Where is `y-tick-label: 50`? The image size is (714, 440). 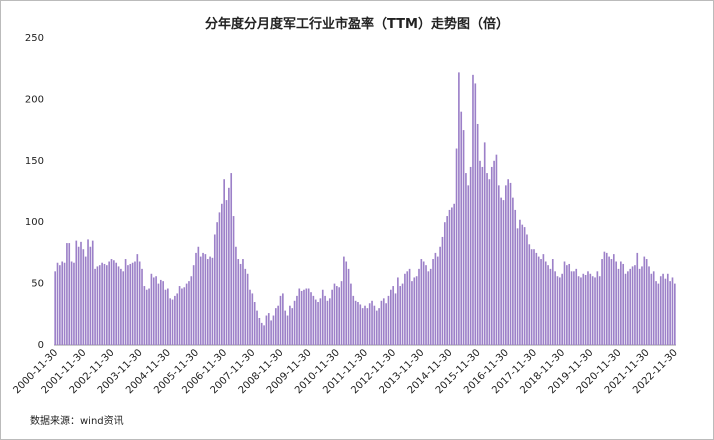 y-tick-label: 50 is located at coordinates (37, 284).